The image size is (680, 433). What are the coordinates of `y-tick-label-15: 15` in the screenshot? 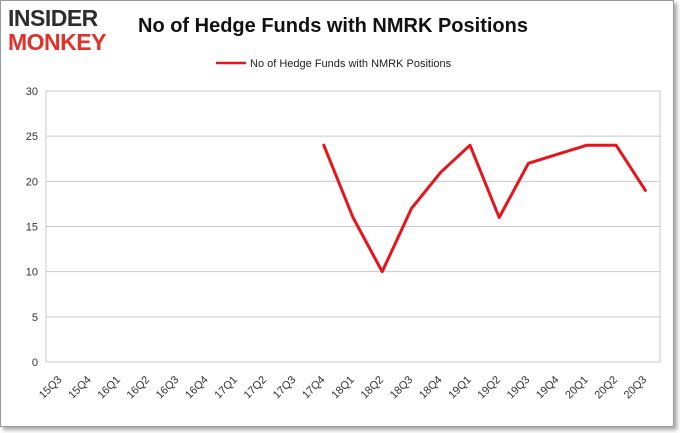 It's located at (32, 228).